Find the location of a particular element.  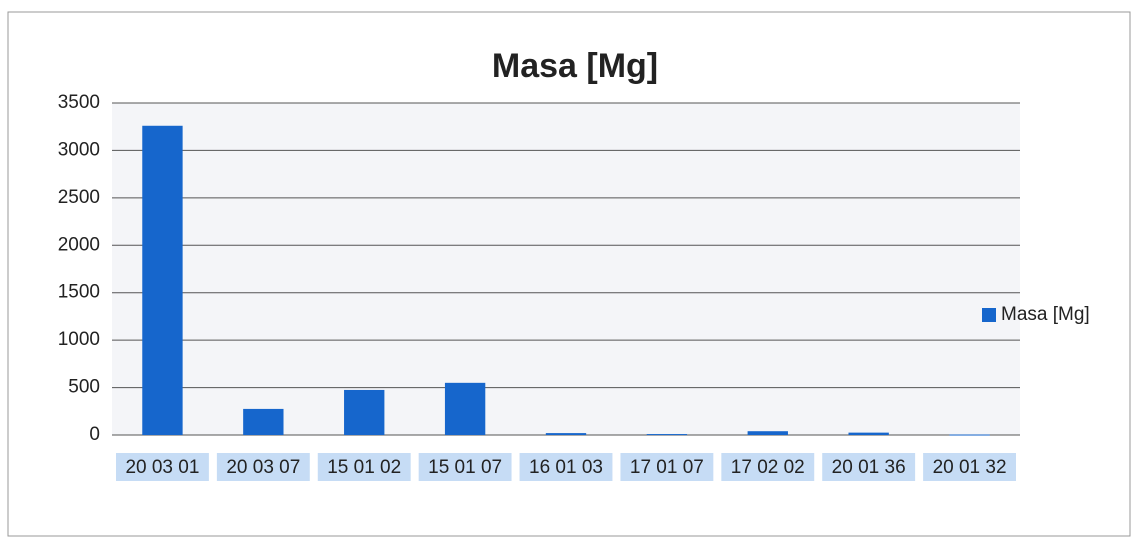

x-tick-label: 15 01 07 is located at coordinates (465, 467).